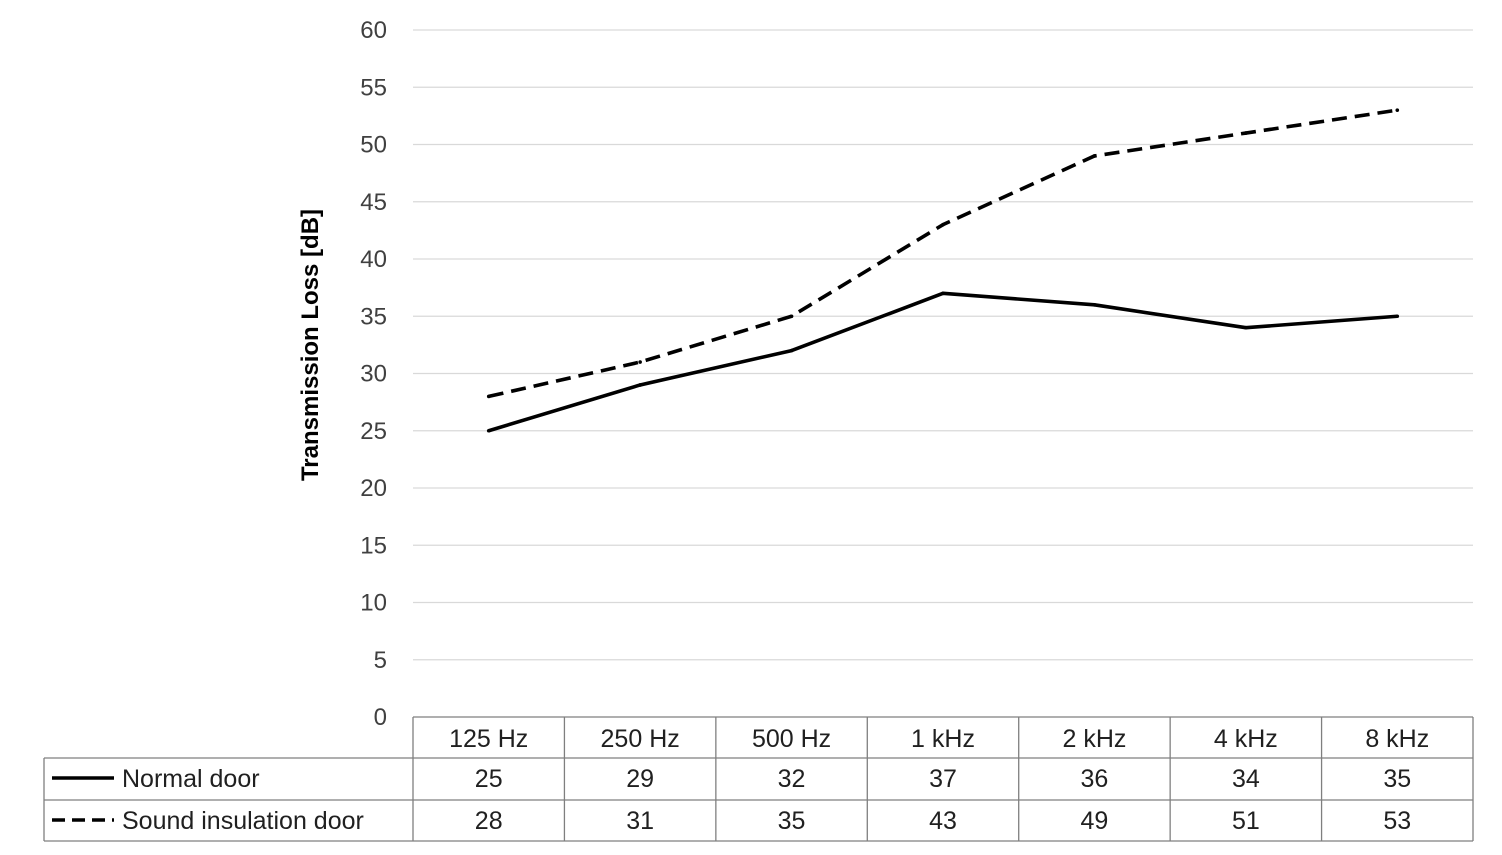 The width and height of the screenshot is (1502, 855). What do you see at coordinates (943, 739) in the screenshot?
I see `x-category-label: 1 kHz` at bounding box center [943, 739].